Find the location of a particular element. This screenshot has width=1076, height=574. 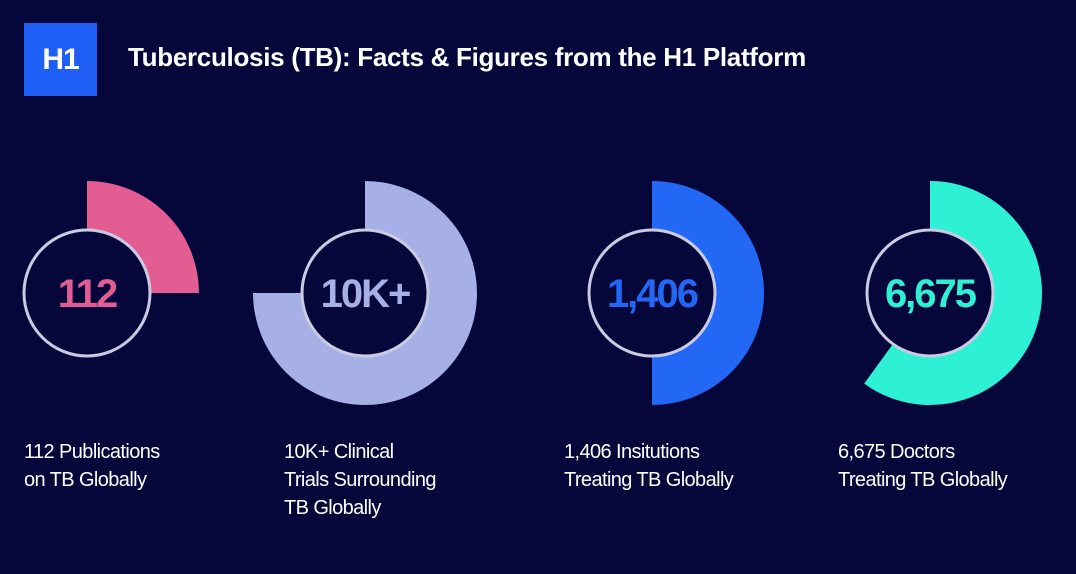

stat-caption-line: Trials Surrounding is located at coordinates (360, 480).